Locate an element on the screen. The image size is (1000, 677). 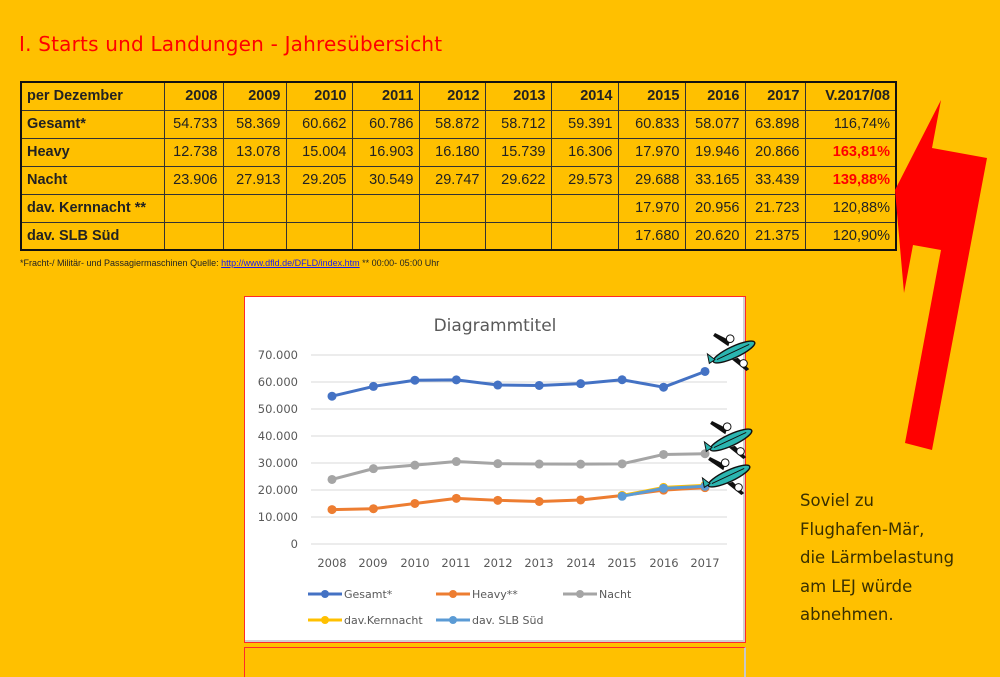
table-cell: 20.620 is located at coordinates (715, 236).